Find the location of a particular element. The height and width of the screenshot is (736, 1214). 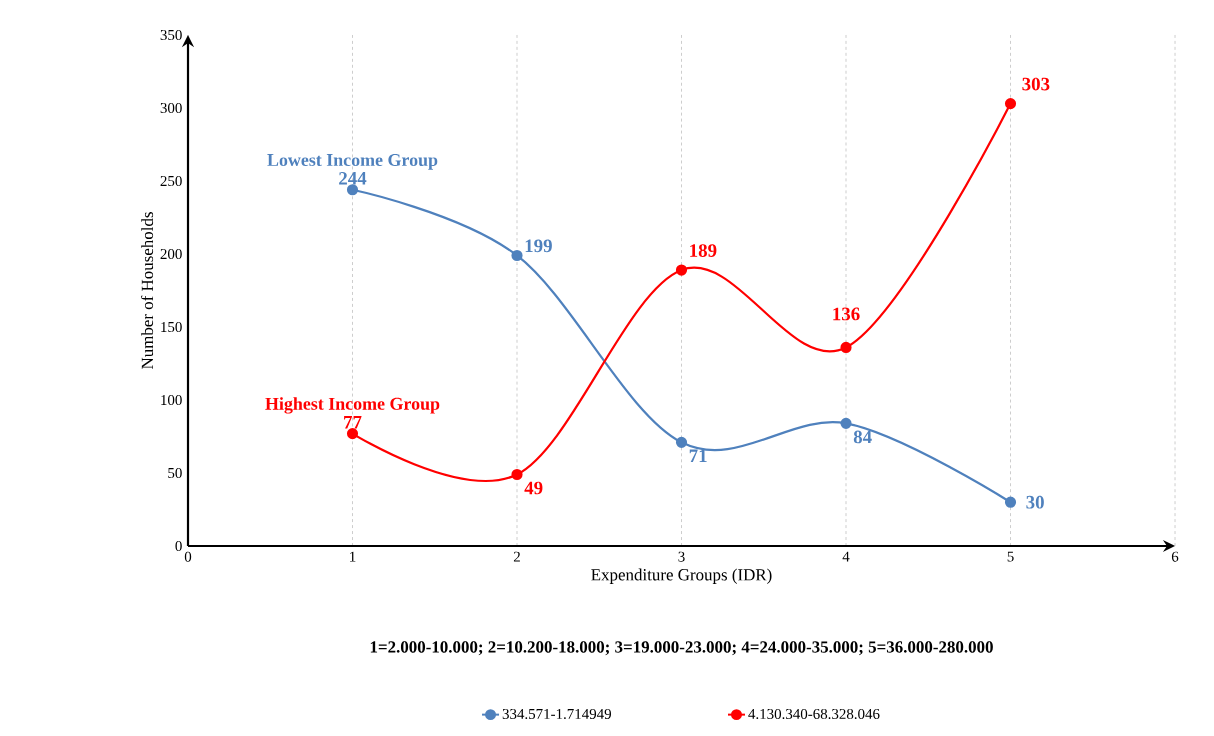

x-tick-label: 5 is located at coordinates (1010, 556).